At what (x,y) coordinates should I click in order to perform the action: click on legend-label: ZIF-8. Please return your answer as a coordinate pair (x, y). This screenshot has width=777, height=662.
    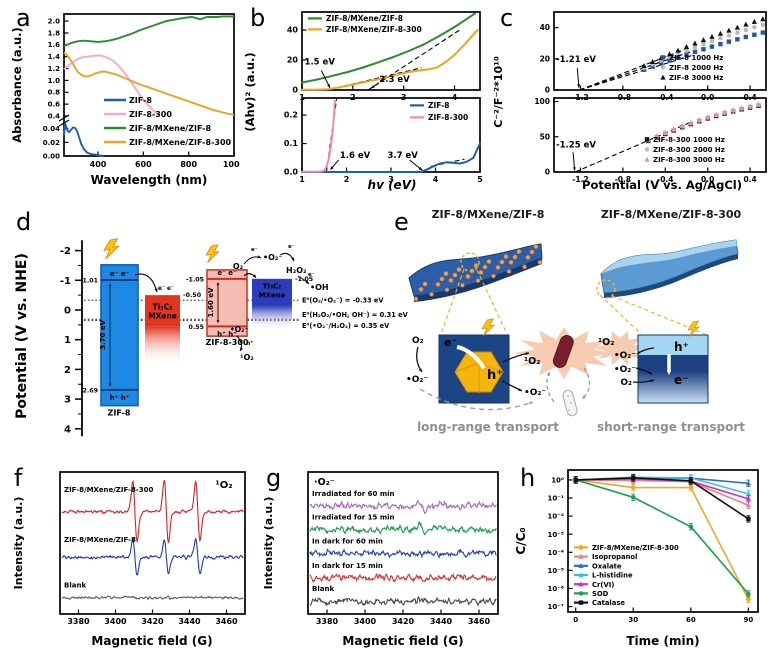
    Looking at the image, I should click on (438, 105).